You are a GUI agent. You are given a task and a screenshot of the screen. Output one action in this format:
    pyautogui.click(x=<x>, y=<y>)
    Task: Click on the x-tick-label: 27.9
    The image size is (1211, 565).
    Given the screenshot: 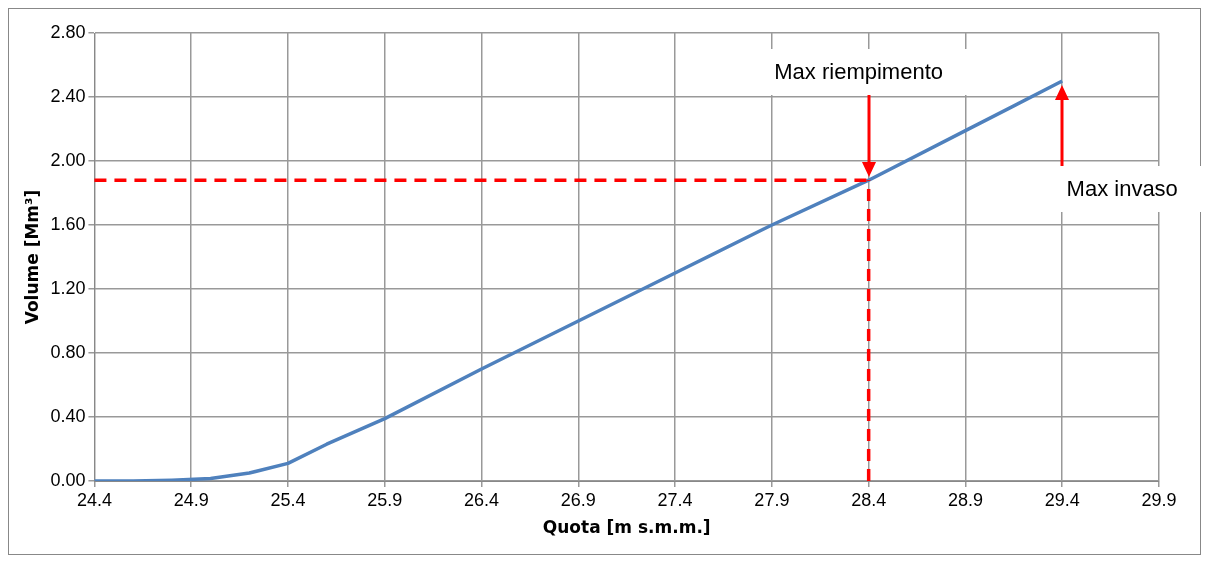 What is the action you would take?
    pyautogui.click(x=772, y=499)
    